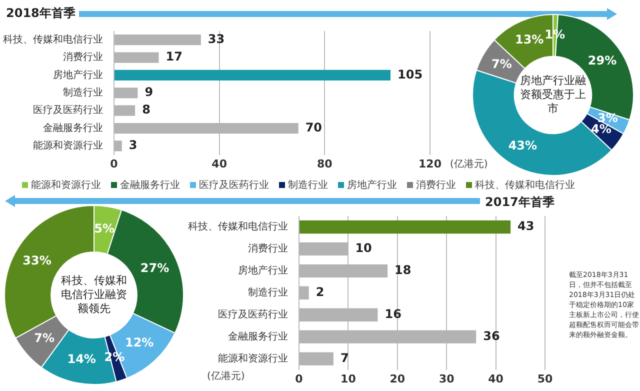 The height and width of the screenshot is (391, 640). What do you see at coordinates (403, 270) in the screenshot?
I see `data-label: 18` at bounding box center [403, 270].